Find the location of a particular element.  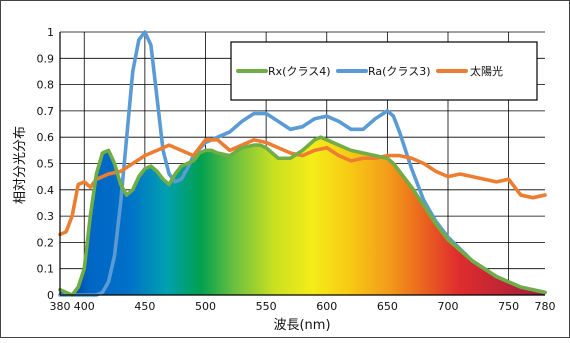

y-tick-label: 0.5 is located at coordinates (46, 164).